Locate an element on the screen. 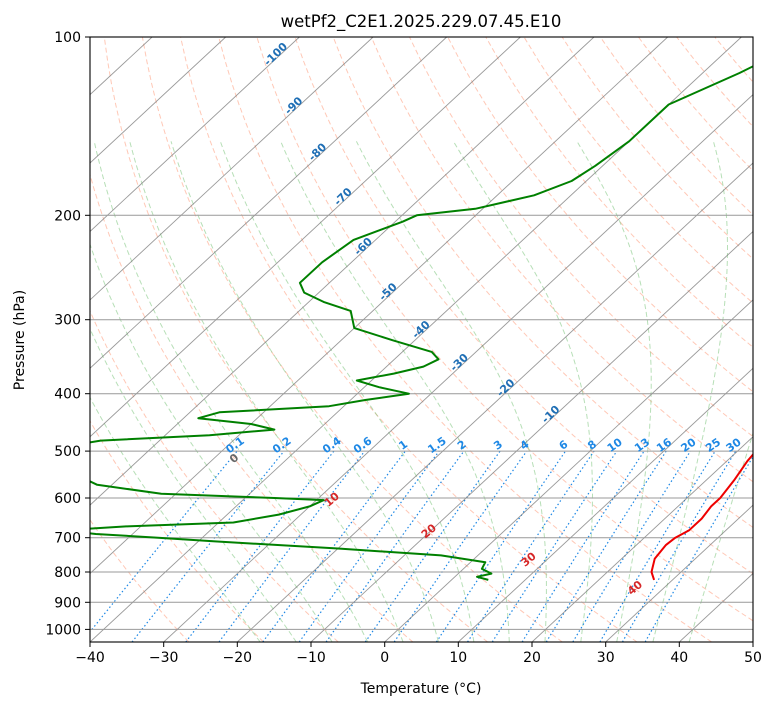 This screenshot has width=775, height=708. x-tick-label: −20 is located at coordinates (238, 658).